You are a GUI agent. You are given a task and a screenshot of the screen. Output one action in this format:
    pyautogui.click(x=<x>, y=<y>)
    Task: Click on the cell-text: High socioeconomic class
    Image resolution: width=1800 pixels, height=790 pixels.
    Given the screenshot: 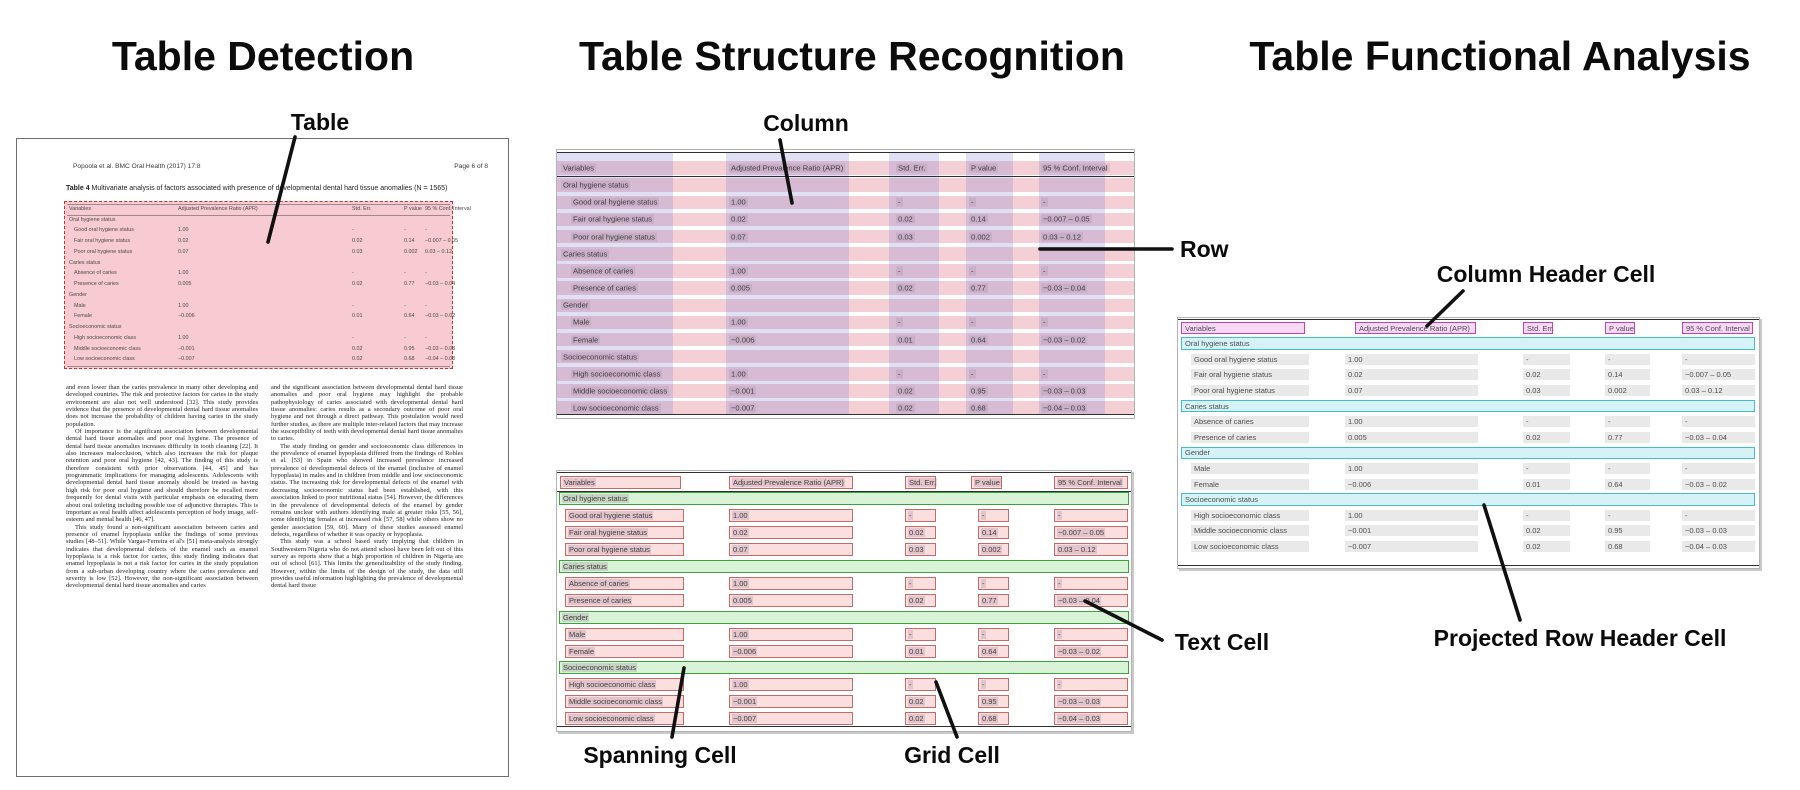 What is the action you would take?
    pyautogui.click(x=1237, y=515)
    